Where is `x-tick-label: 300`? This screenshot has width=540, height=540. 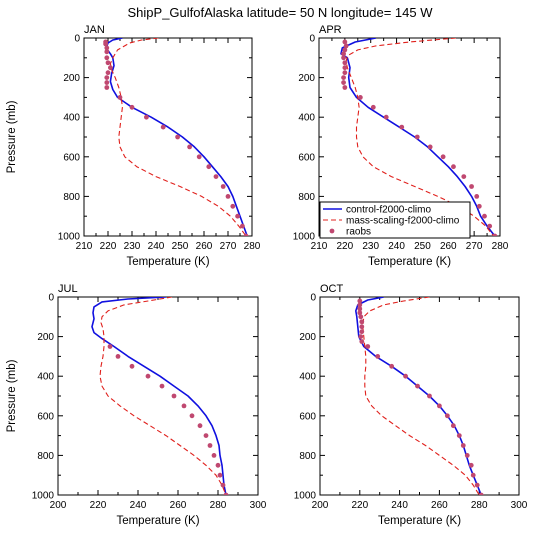
x-tick-label: 300 is located at coordinates (519, 505).